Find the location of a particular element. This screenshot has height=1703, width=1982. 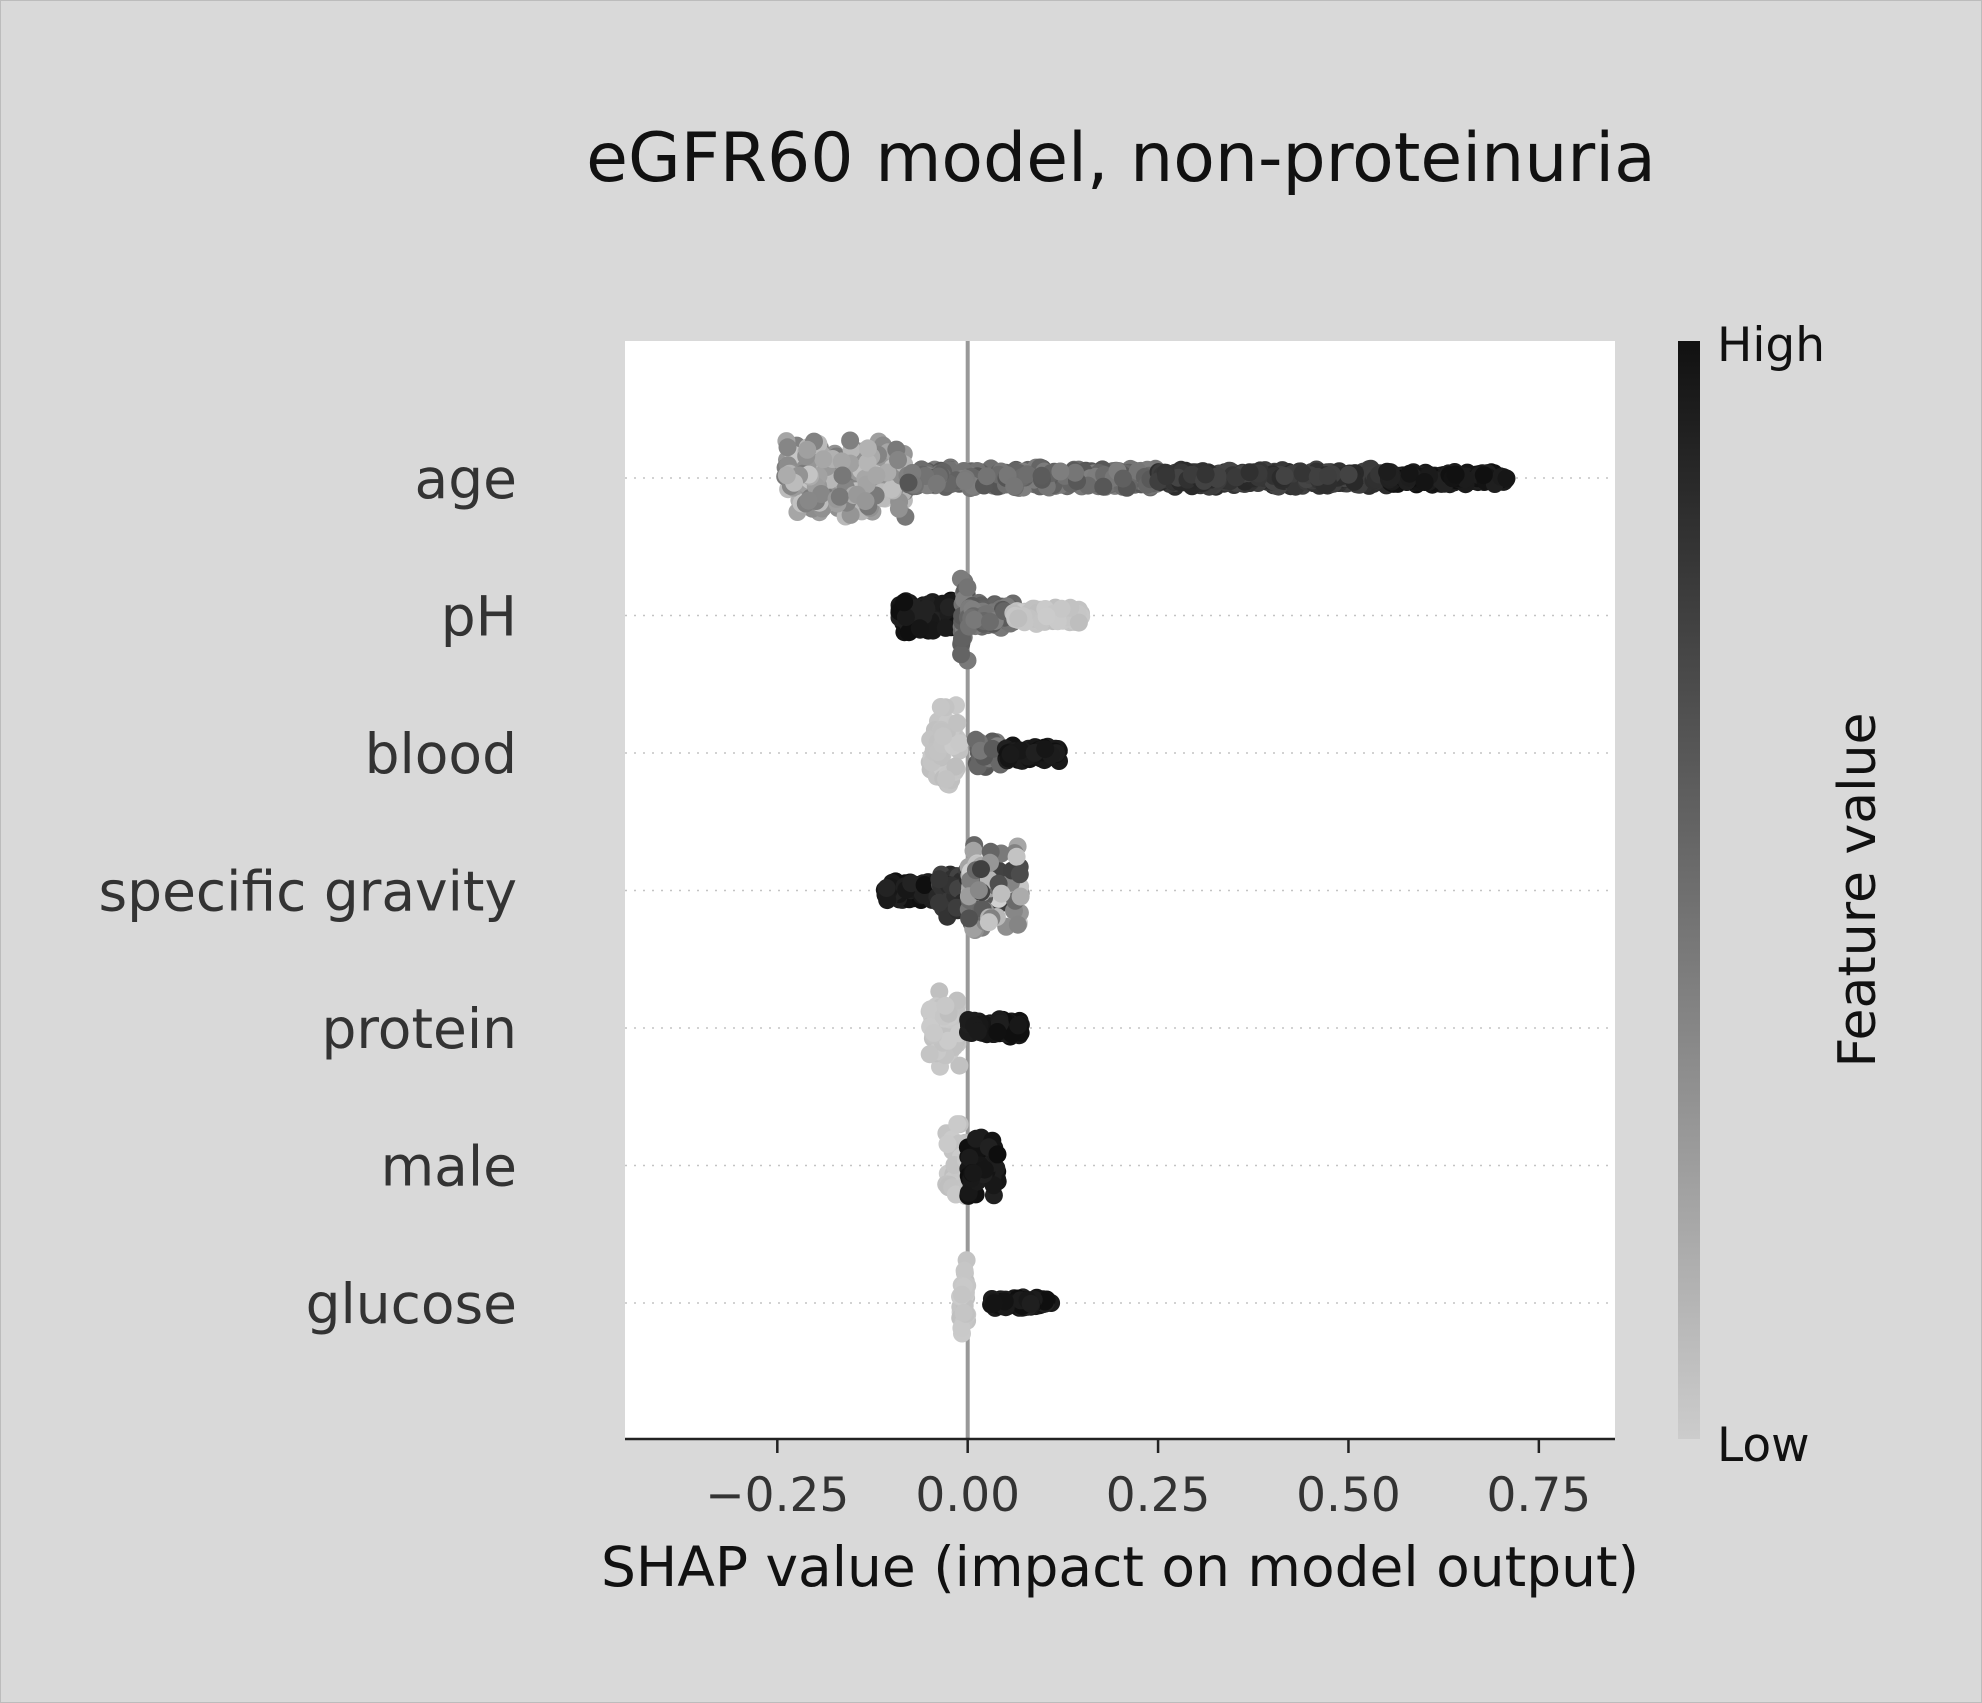

chart-title: eGFR60 model, non-proteinuria is located at coordinates (1121, 158).